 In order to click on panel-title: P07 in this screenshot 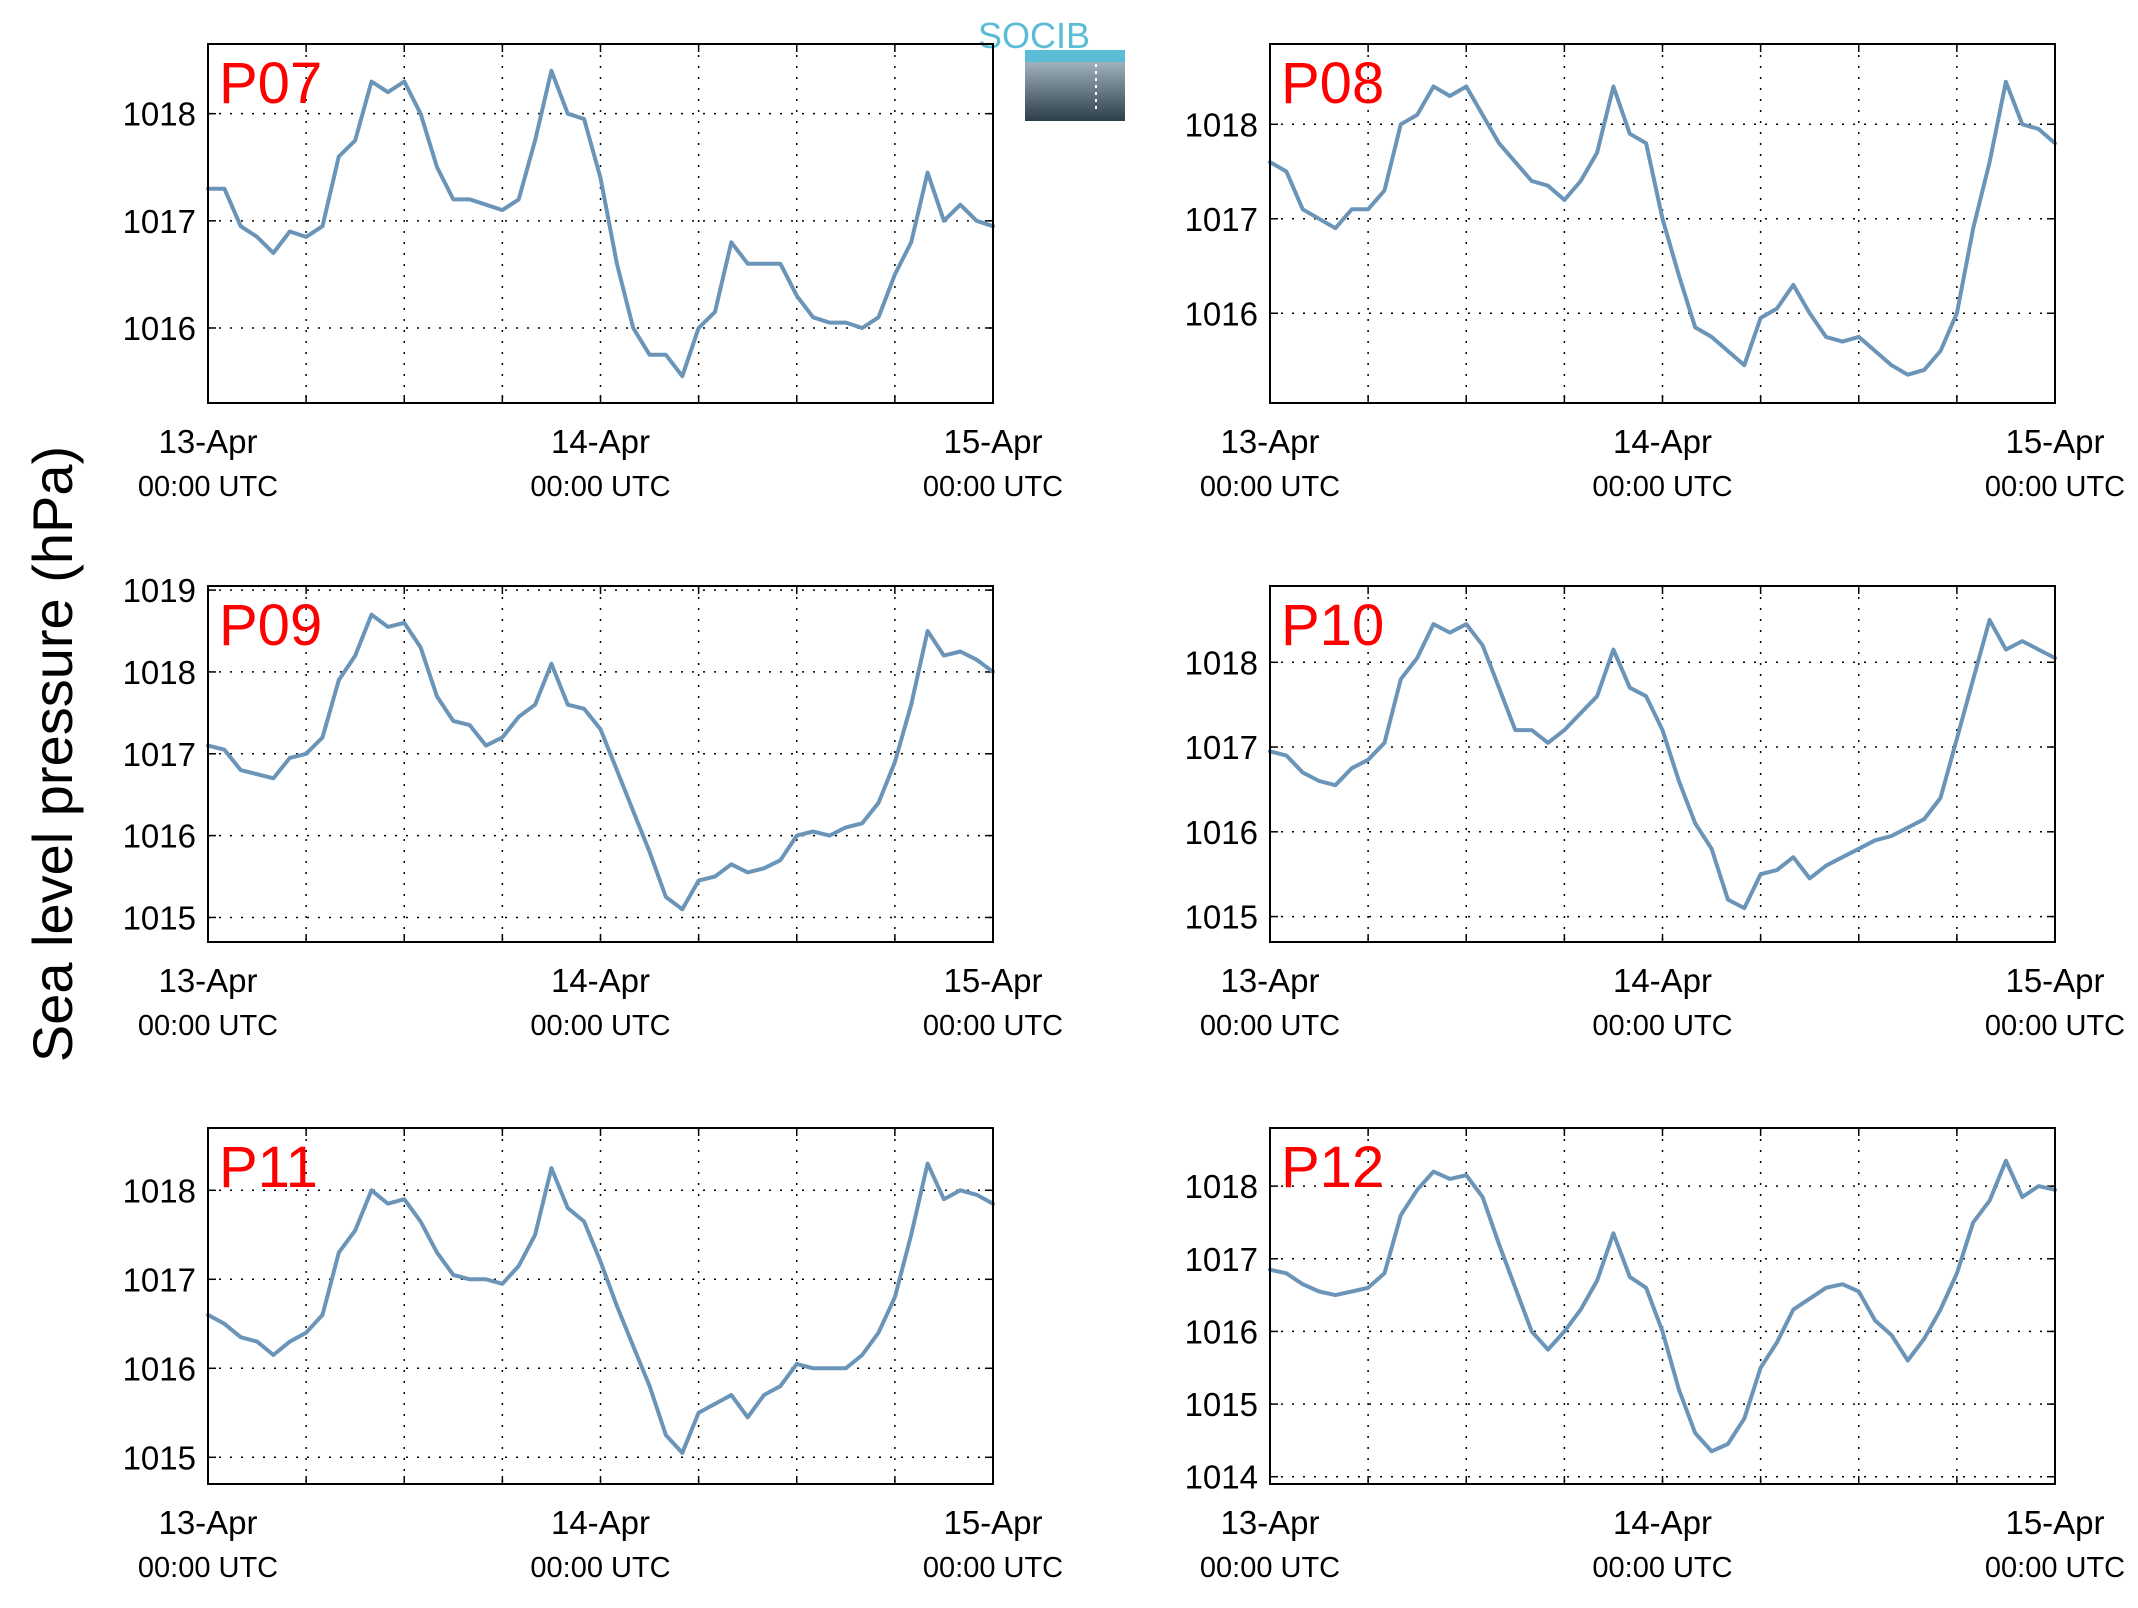, I will do `click(270, 83)`.